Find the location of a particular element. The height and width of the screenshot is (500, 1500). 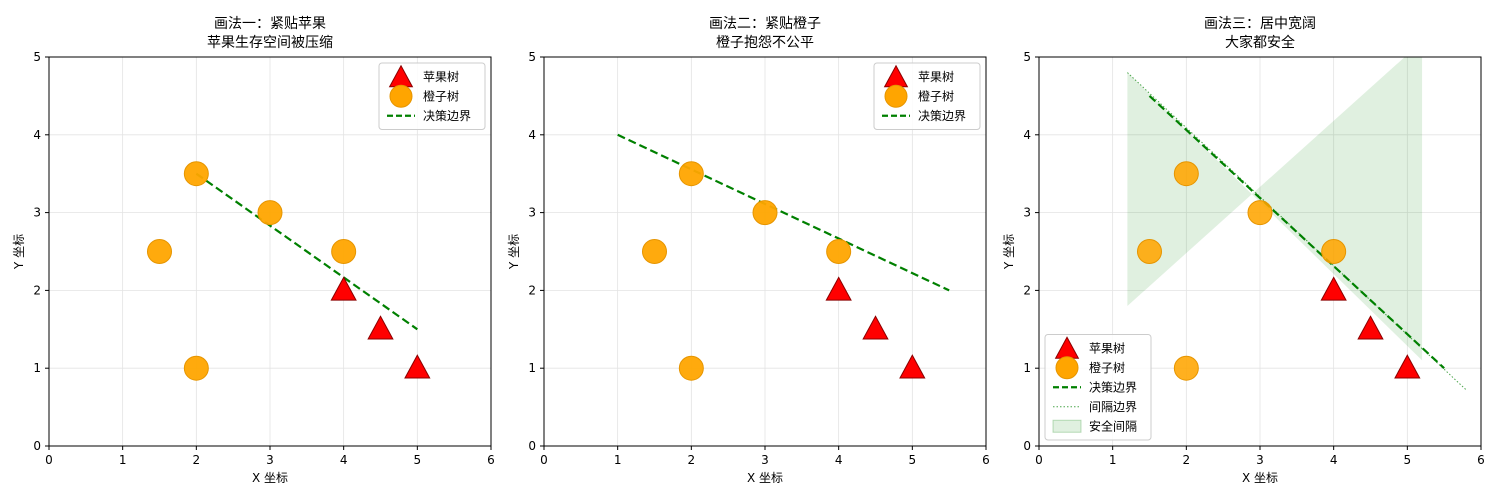

safety-margin-area is located at coordinates (1275, 209).